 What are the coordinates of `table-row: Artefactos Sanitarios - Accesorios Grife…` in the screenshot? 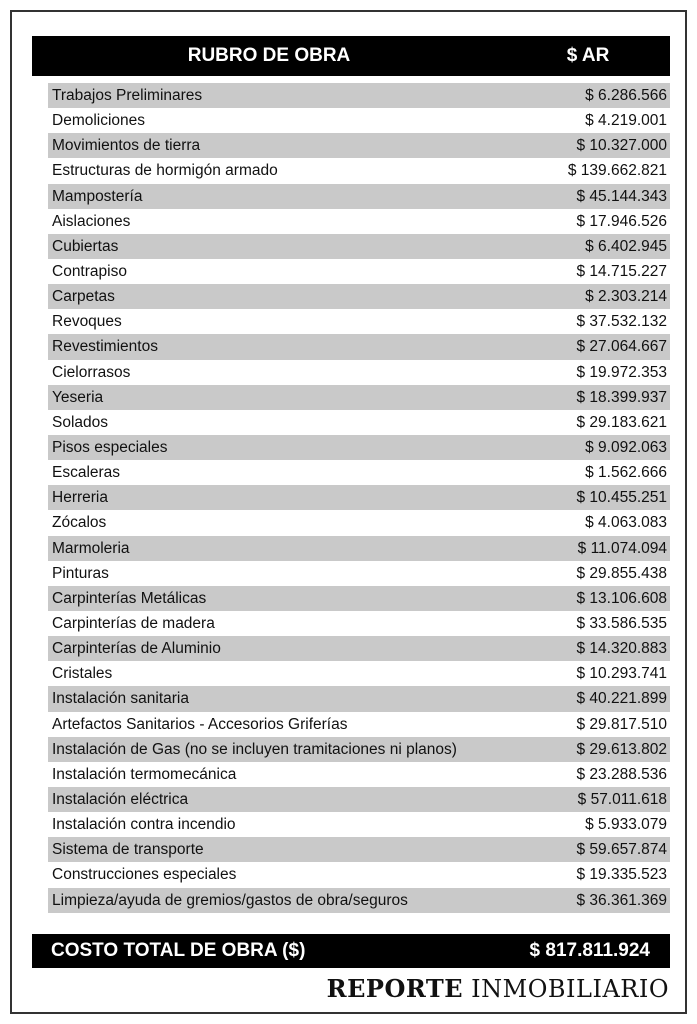 It's located at (359, 724).